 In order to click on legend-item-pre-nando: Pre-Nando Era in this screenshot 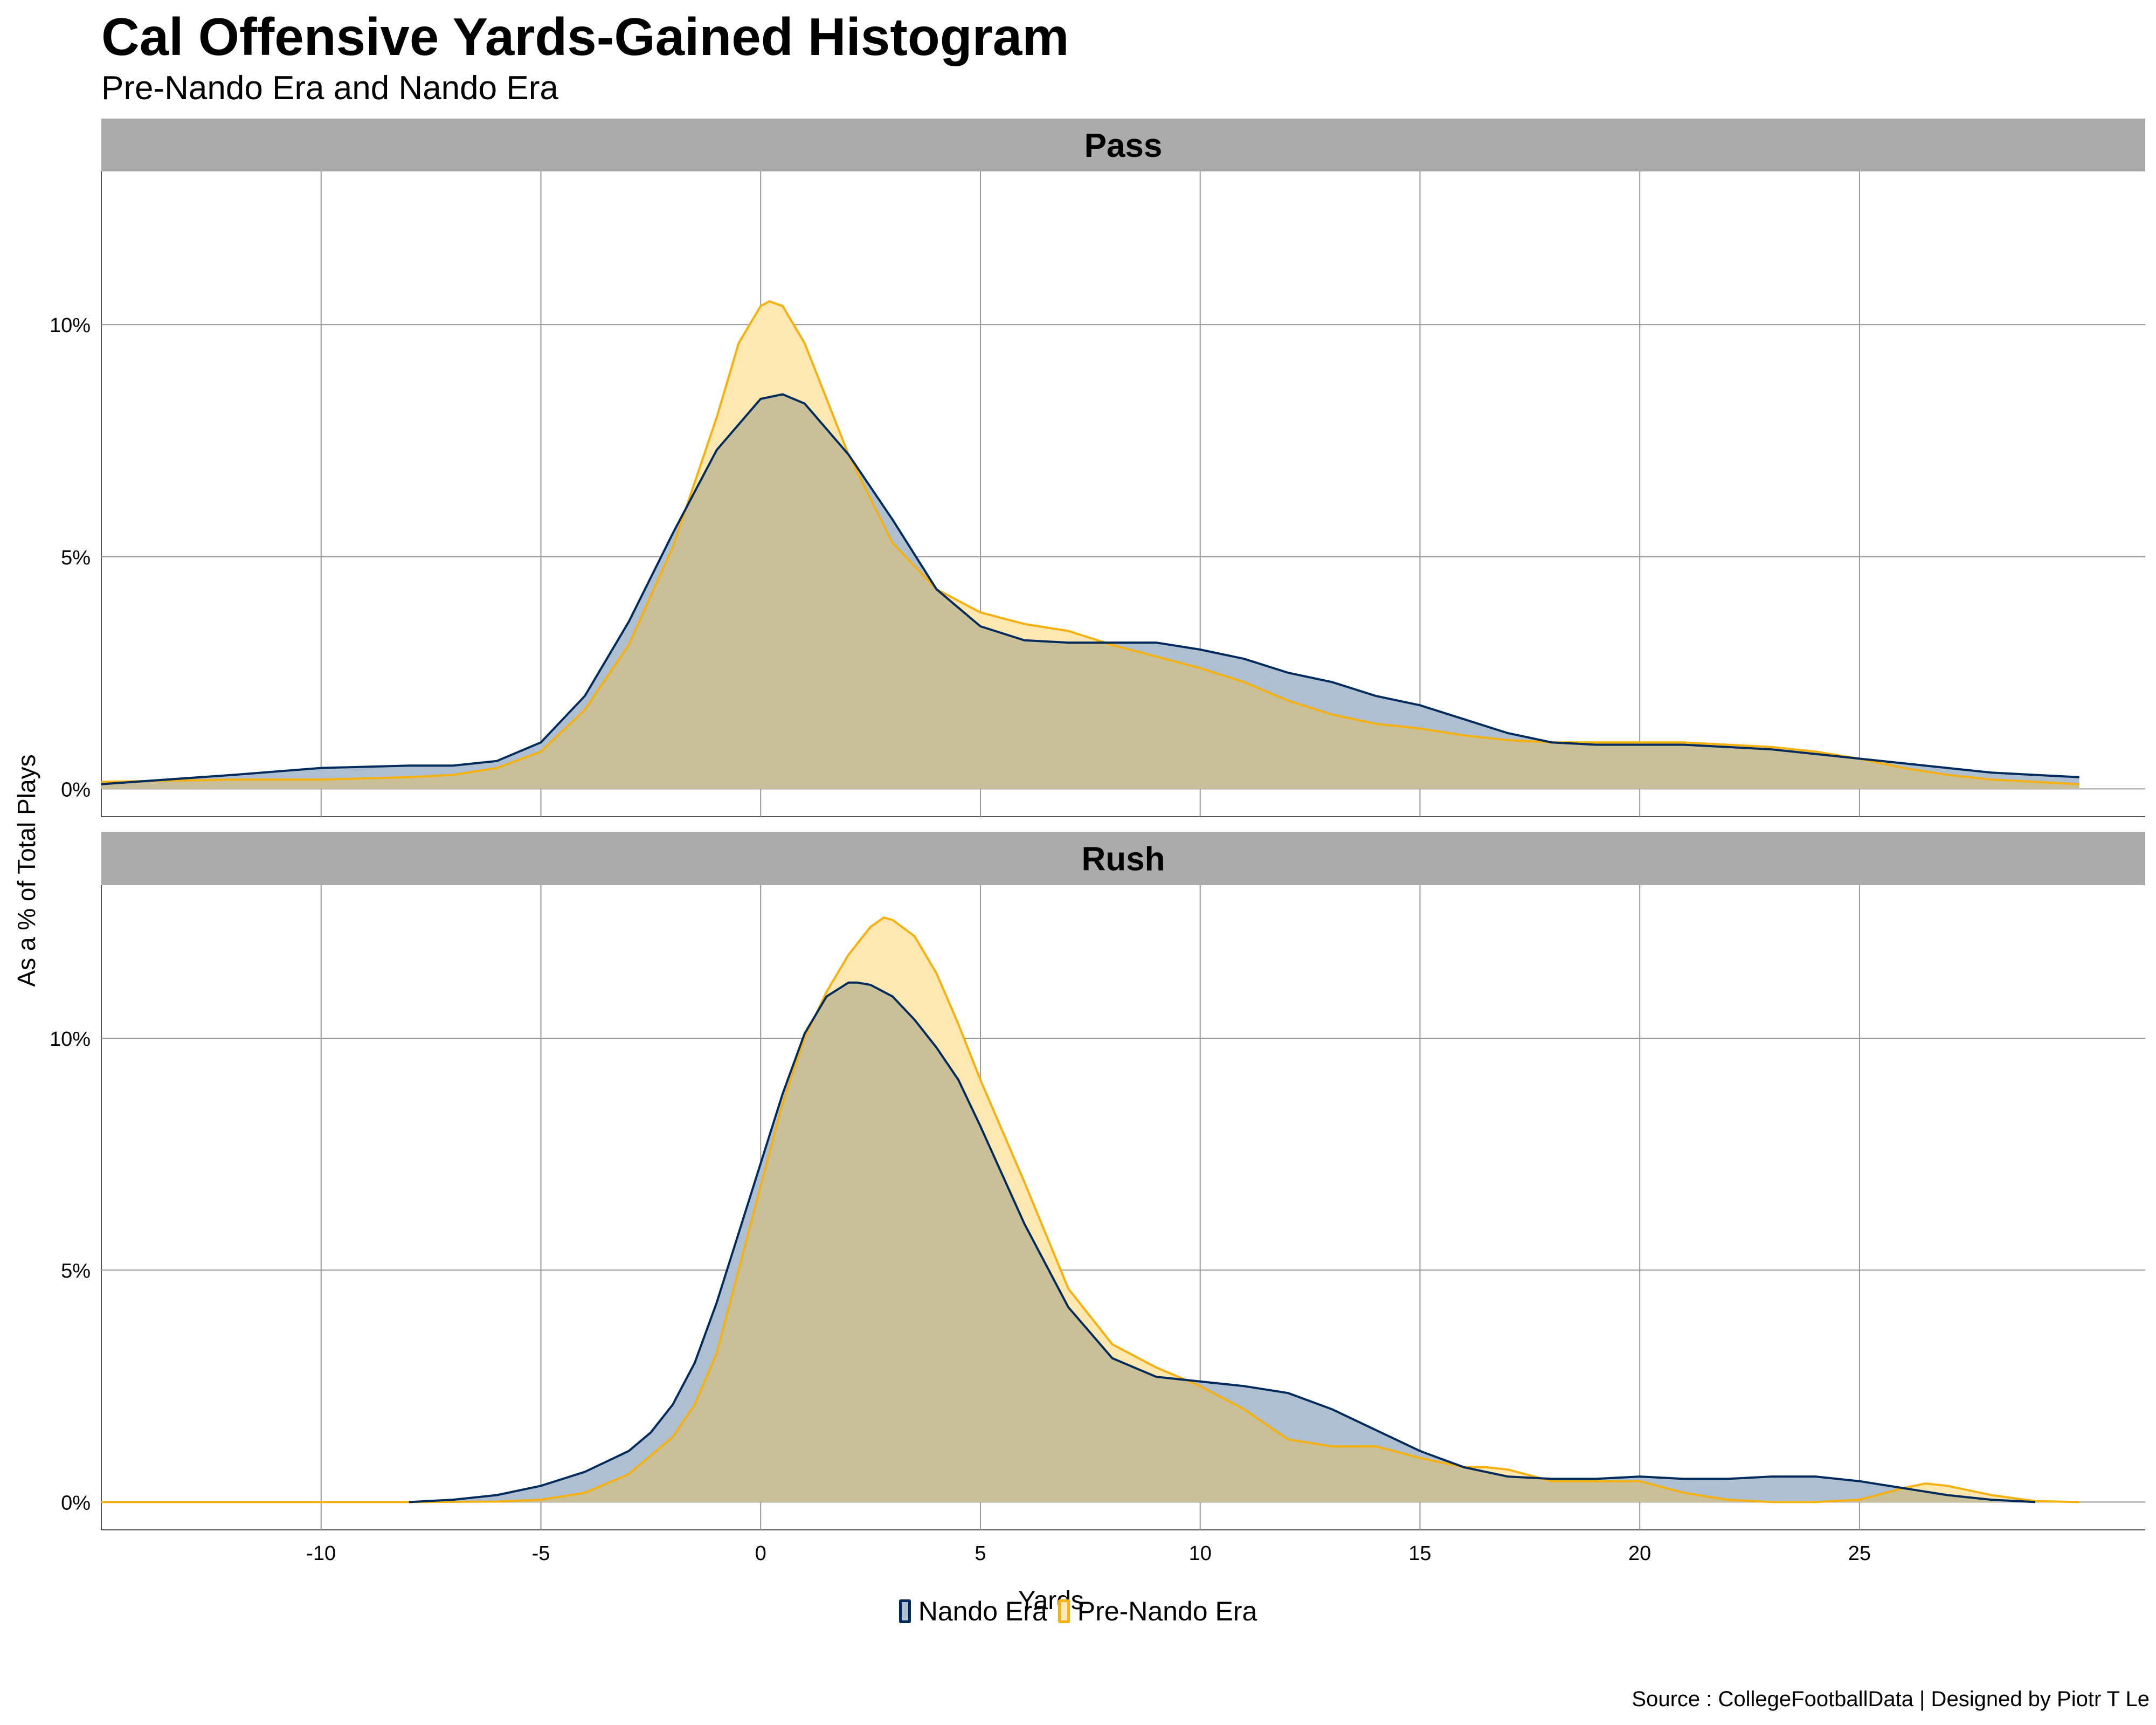, I will do `click(1157, 1611)`.